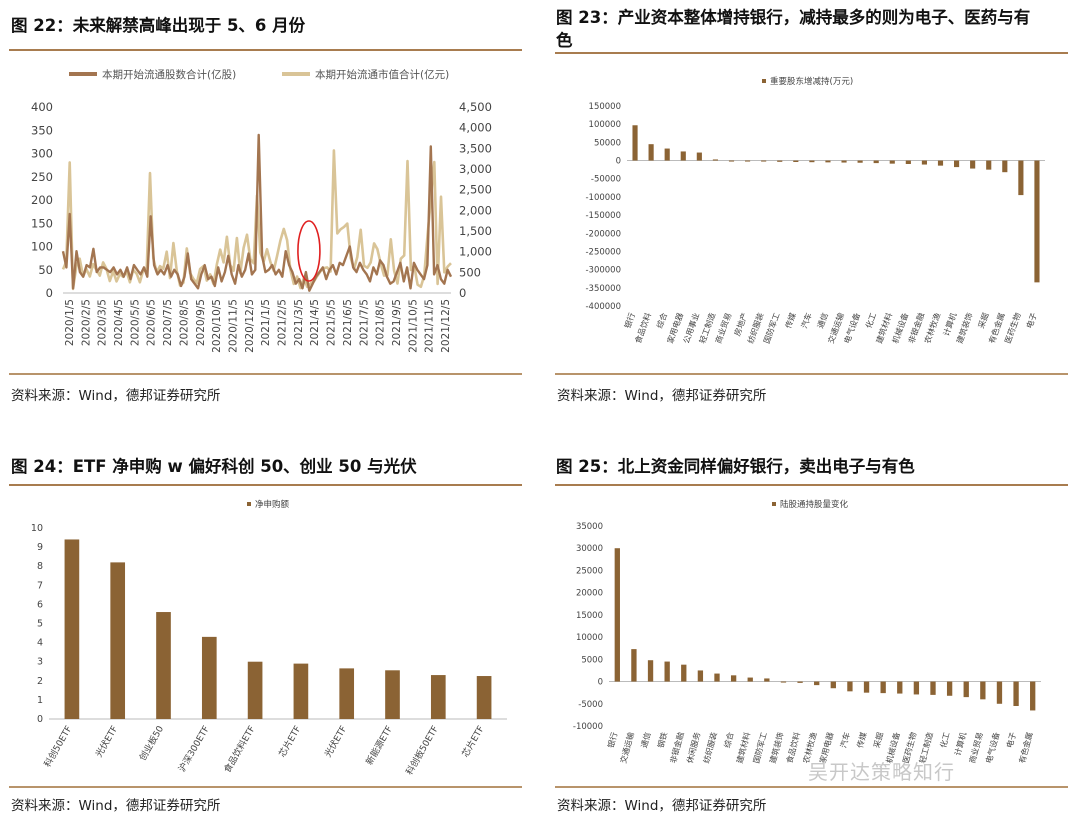 This screenshot has width=1080, height=818. I want to click on watermark: 吴开达策略知行, so click(881, 772).